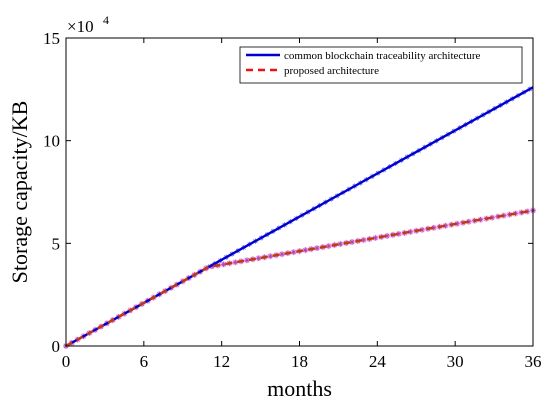 This screenshot has height=412, width=550. What do you see at coordinates (221, 361) in the screenshot?
I see `x-tick-label: 12` at bounding box center [221, 361].